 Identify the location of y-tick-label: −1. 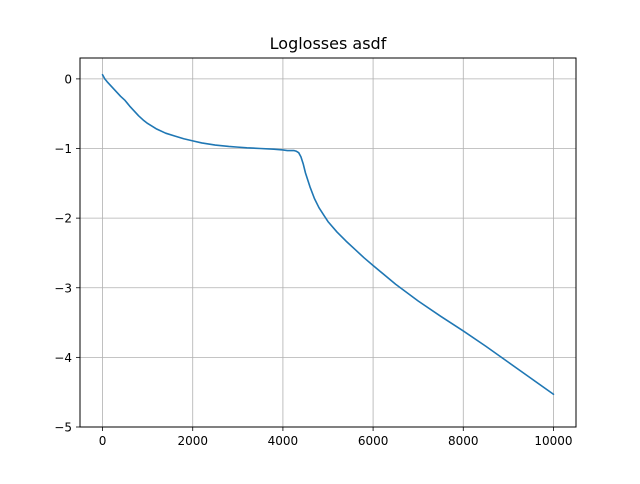
(63, 149).